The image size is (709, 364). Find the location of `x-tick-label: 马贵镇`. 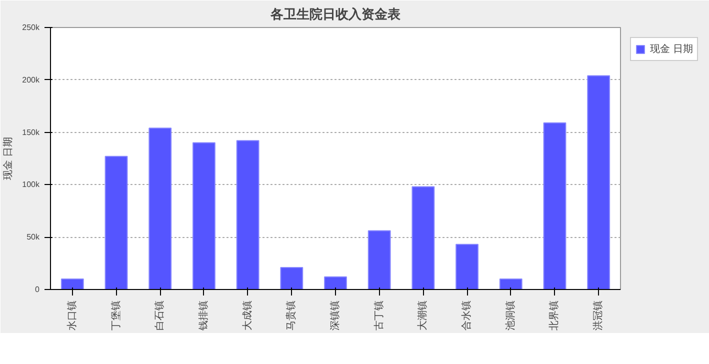

x-tick-label: 马贵镇 is located at coordinates (291, 315).